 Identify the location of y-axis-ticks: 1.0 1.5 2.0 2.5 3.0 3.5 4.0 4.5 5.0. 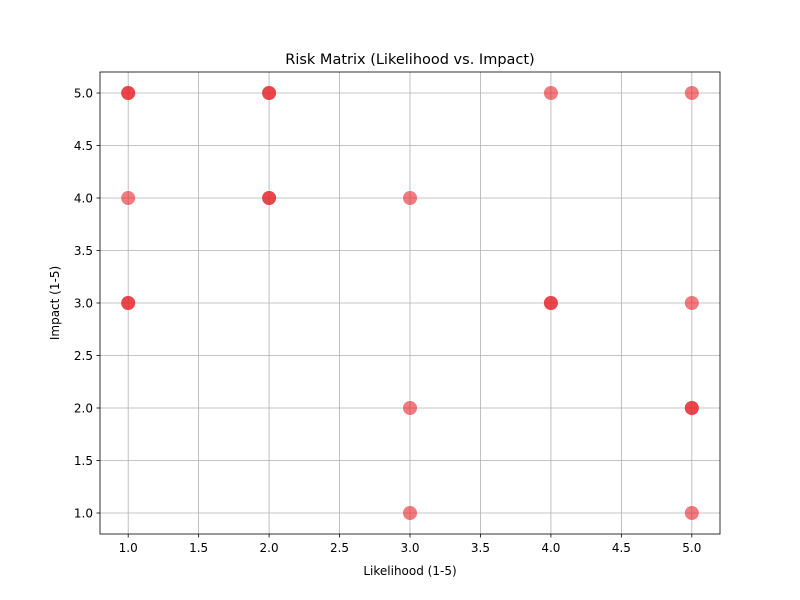
(87, 303).